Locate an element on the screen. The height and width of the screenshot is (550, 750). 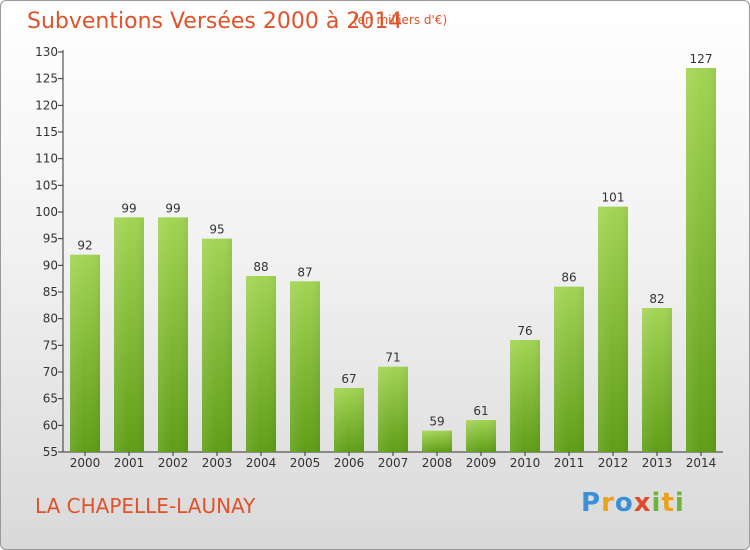
data-label: 127 is located at coordinates (701, 59).